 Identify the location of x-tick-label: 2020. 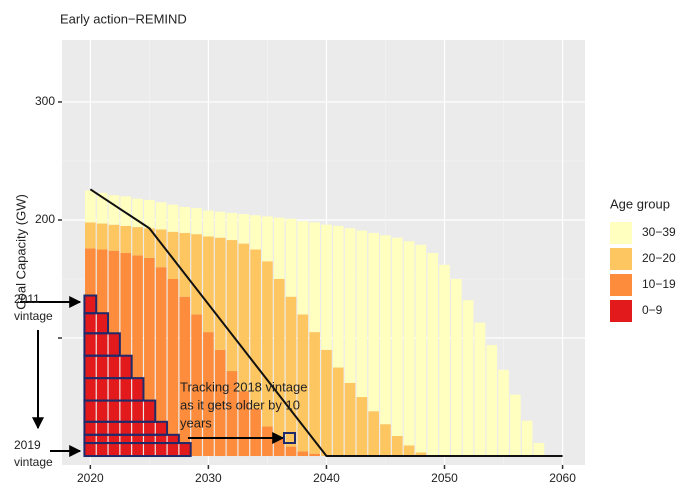
(90, 478).